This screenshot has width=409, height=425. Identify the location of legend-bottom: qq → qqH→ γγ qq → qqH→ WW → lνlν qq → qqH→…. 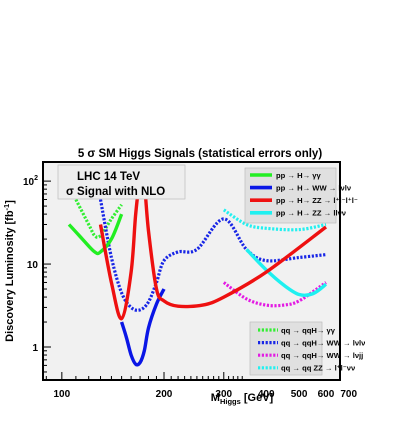
(311, 349).